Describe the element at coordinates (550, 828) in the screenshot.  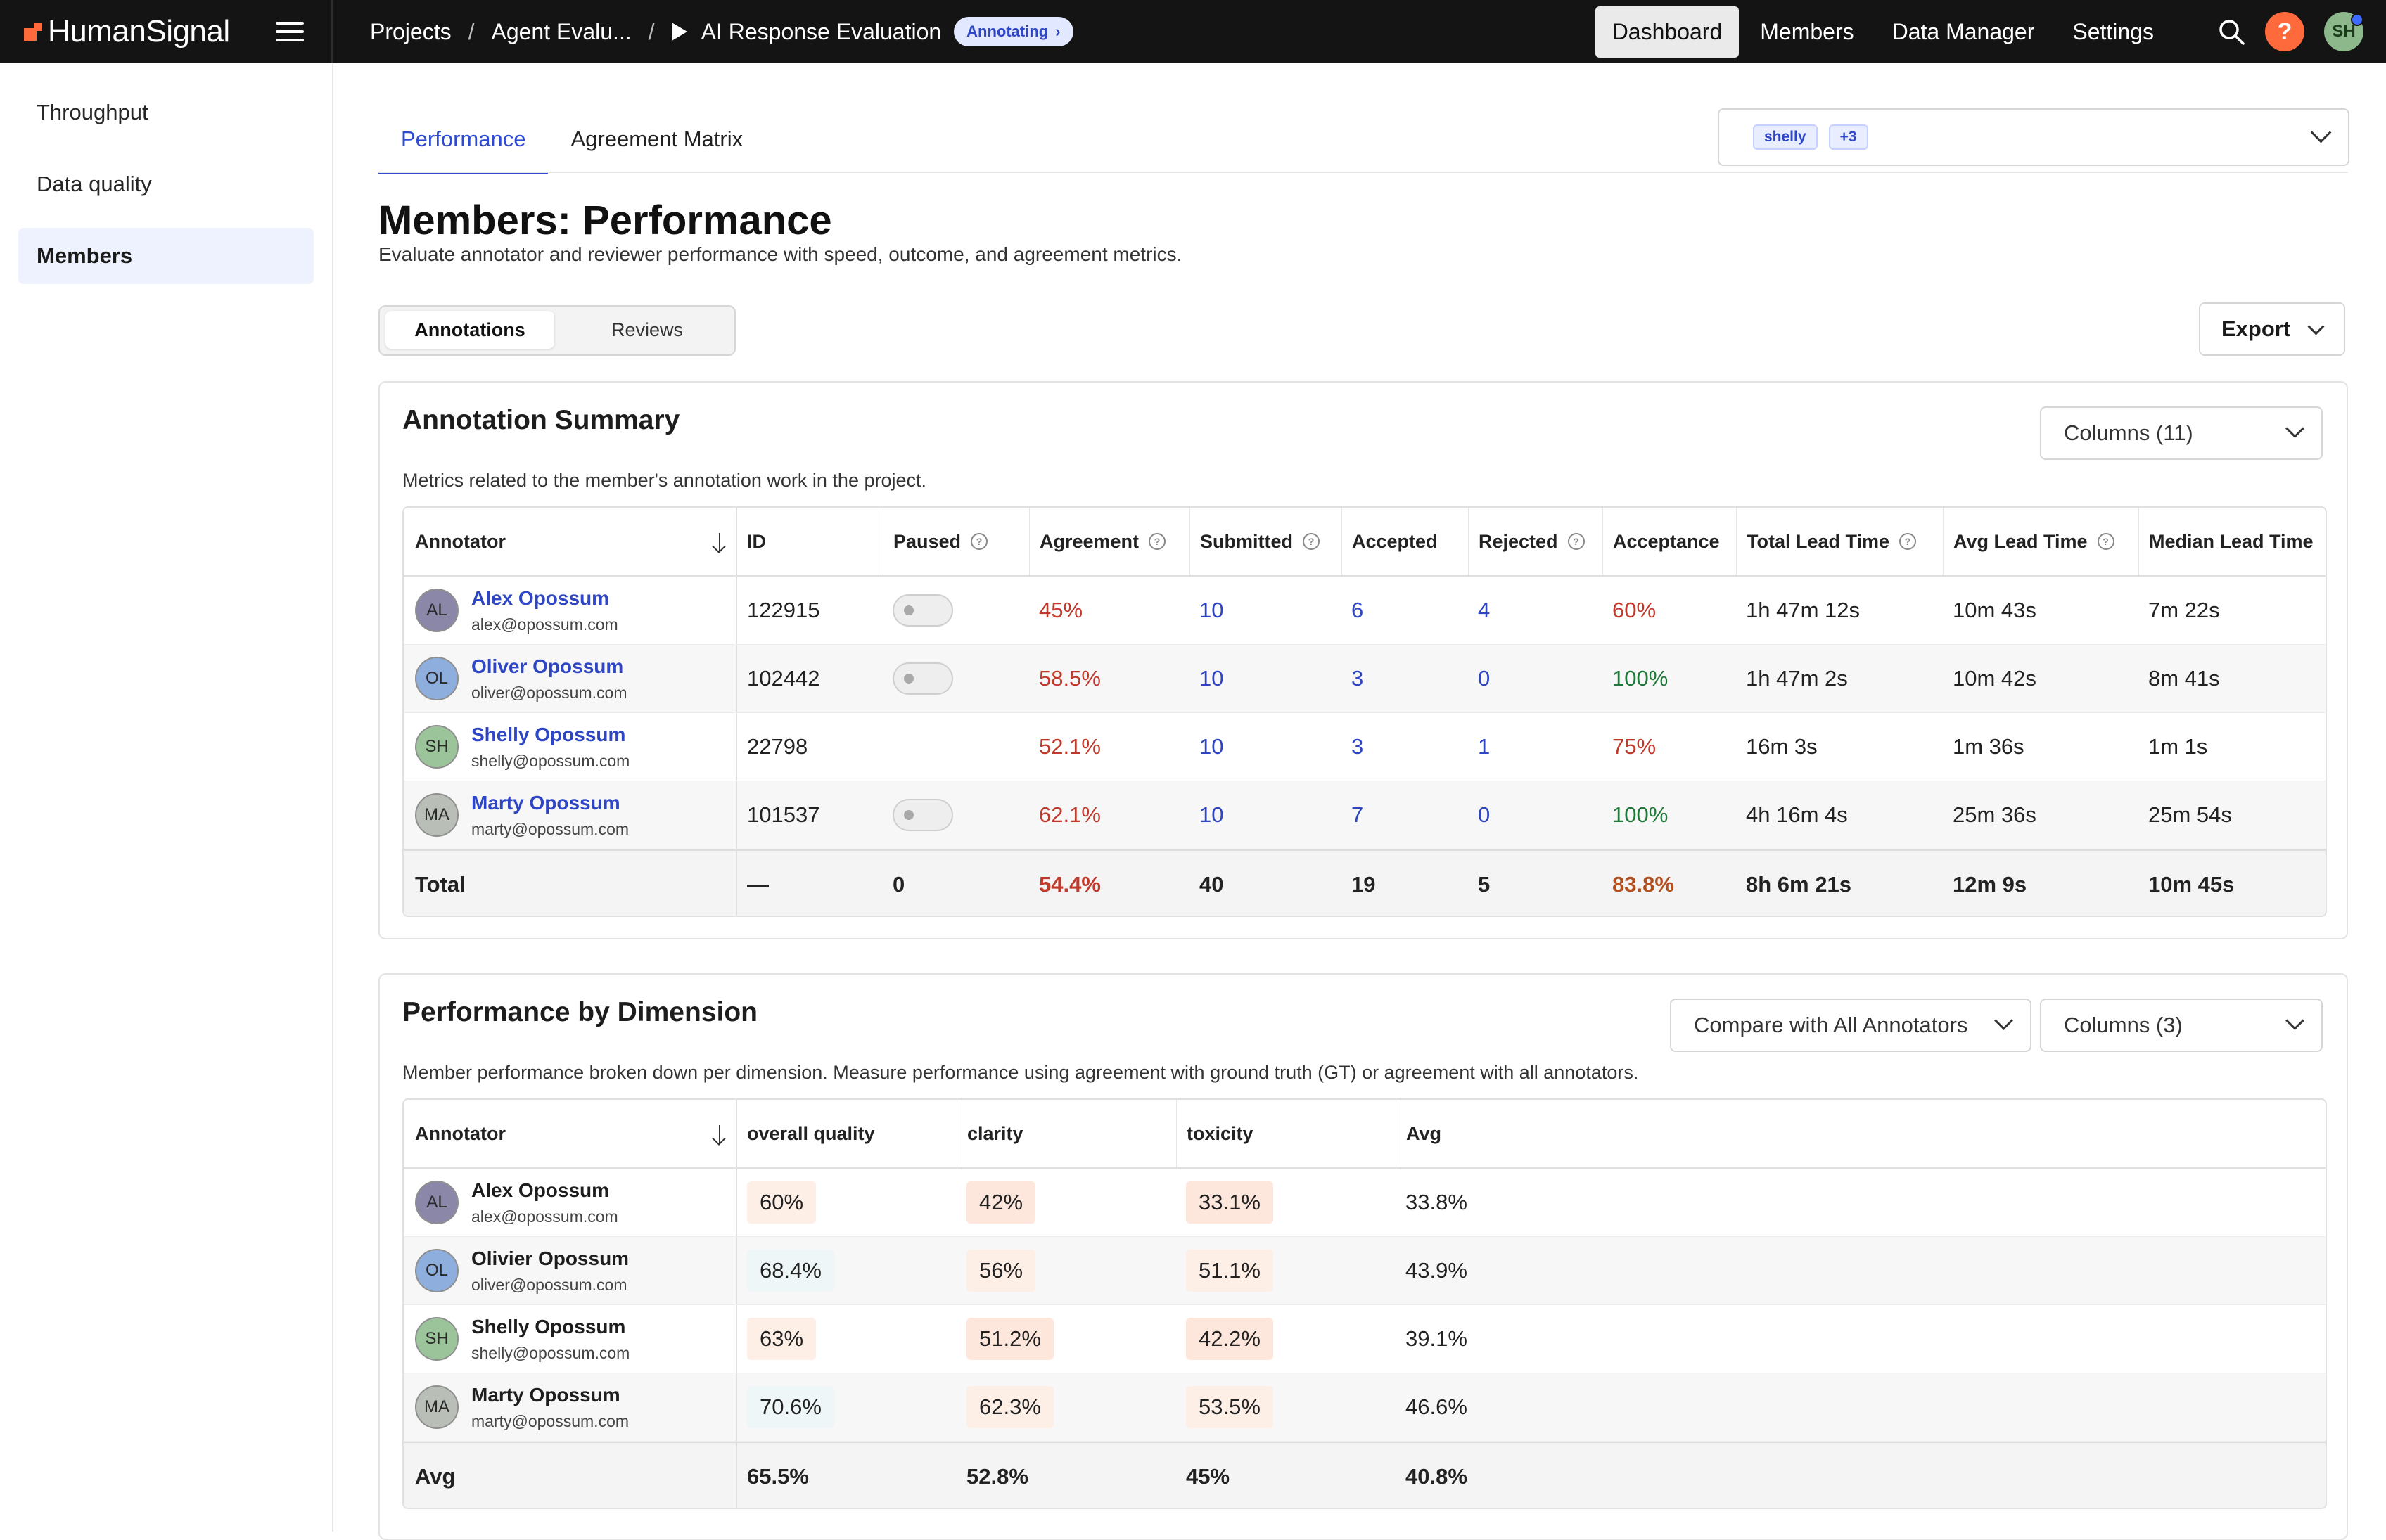
I see `annotator-email: marty@opossum.com` at that location.